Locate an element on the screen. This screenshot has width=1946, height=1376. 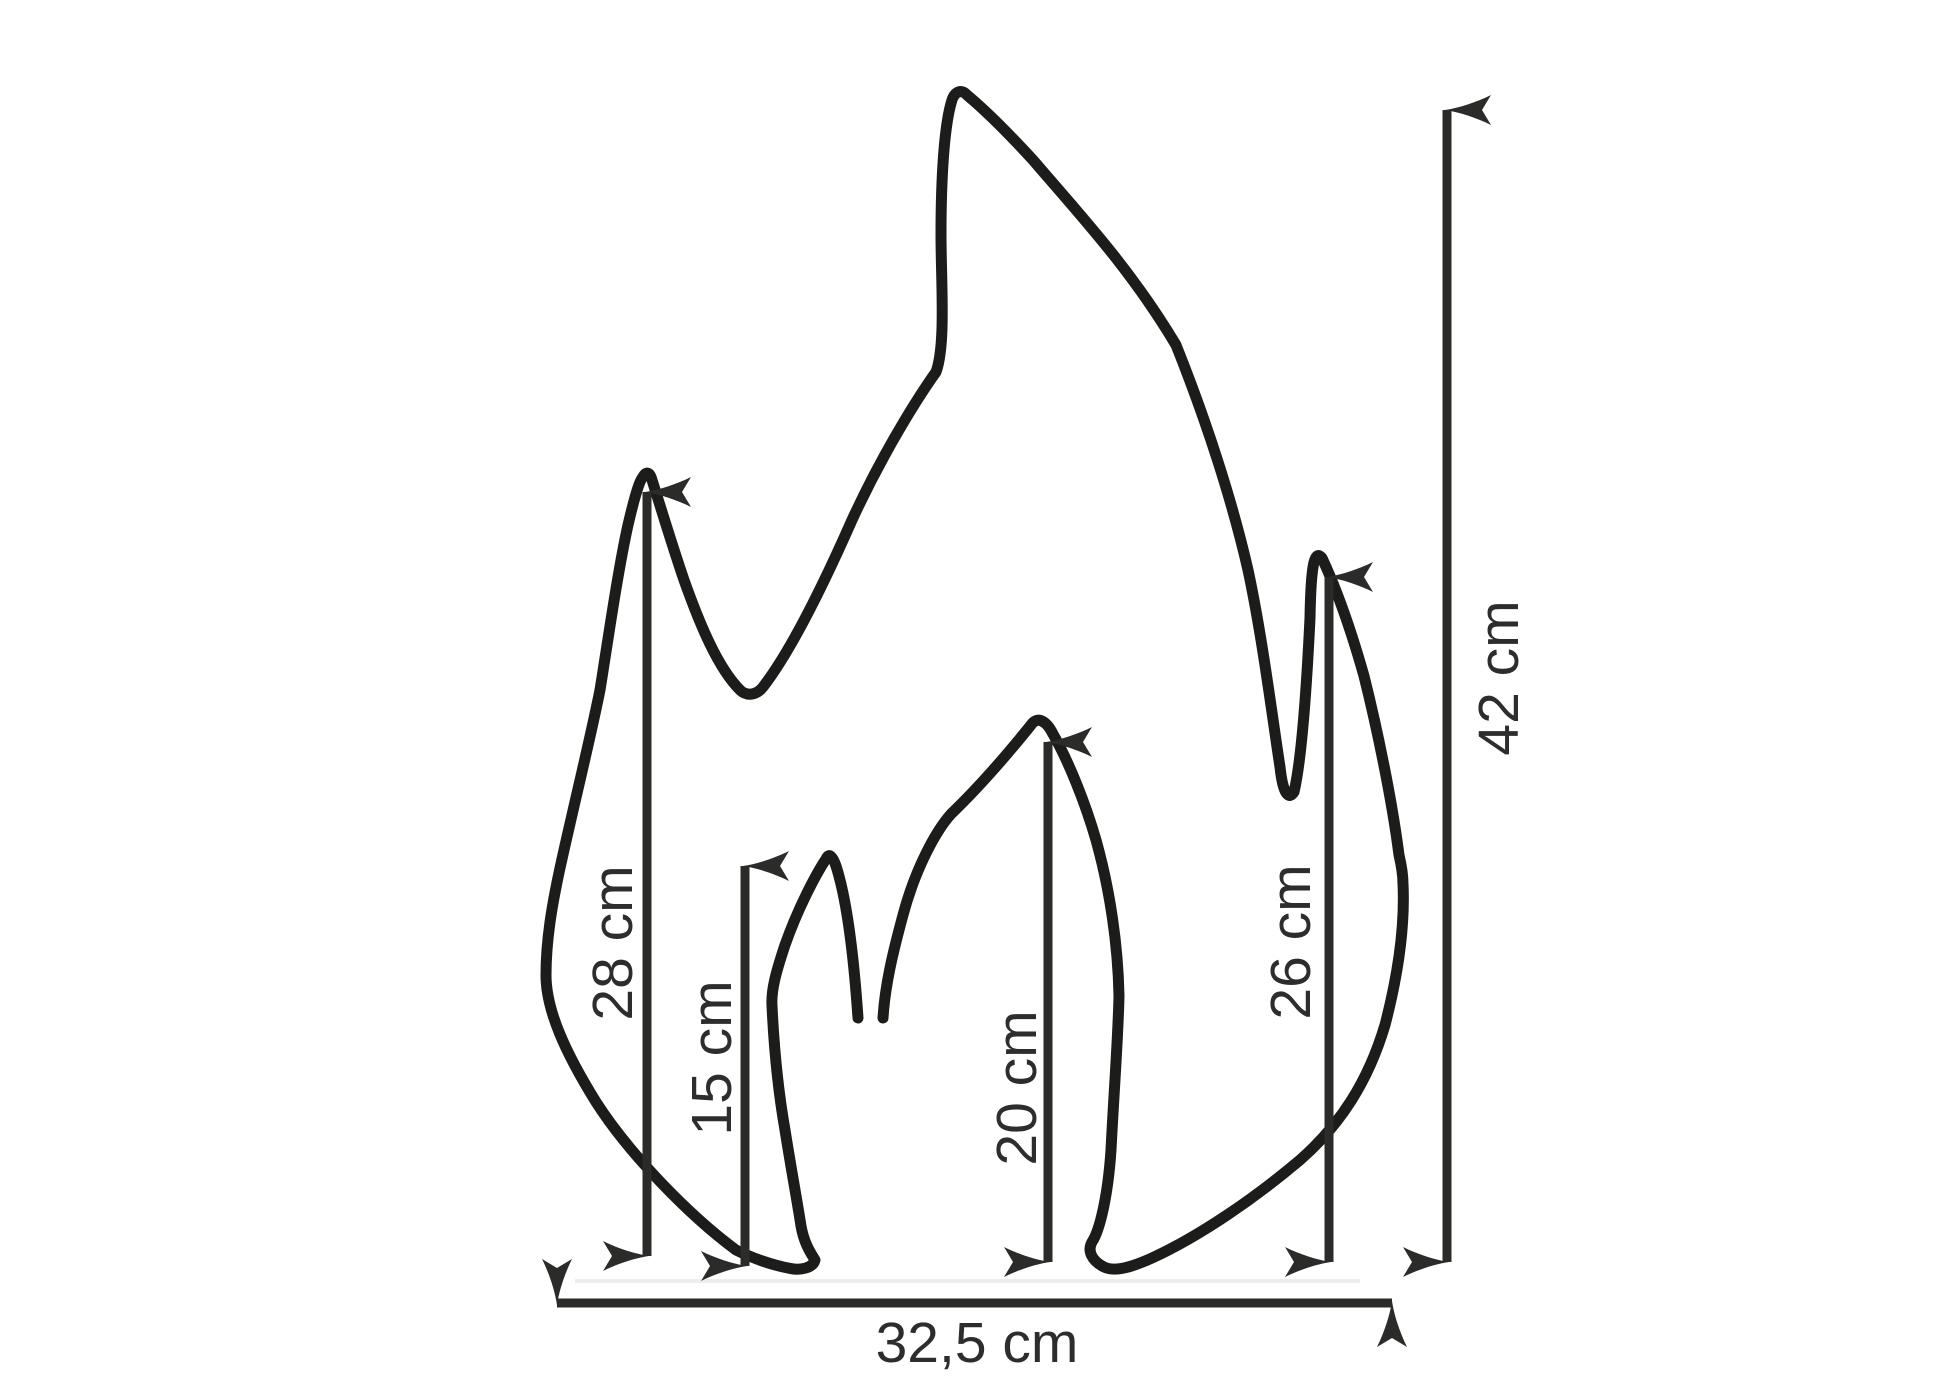
dimension-label-42cm: 42 cm is located at coordinates (1499, 677).